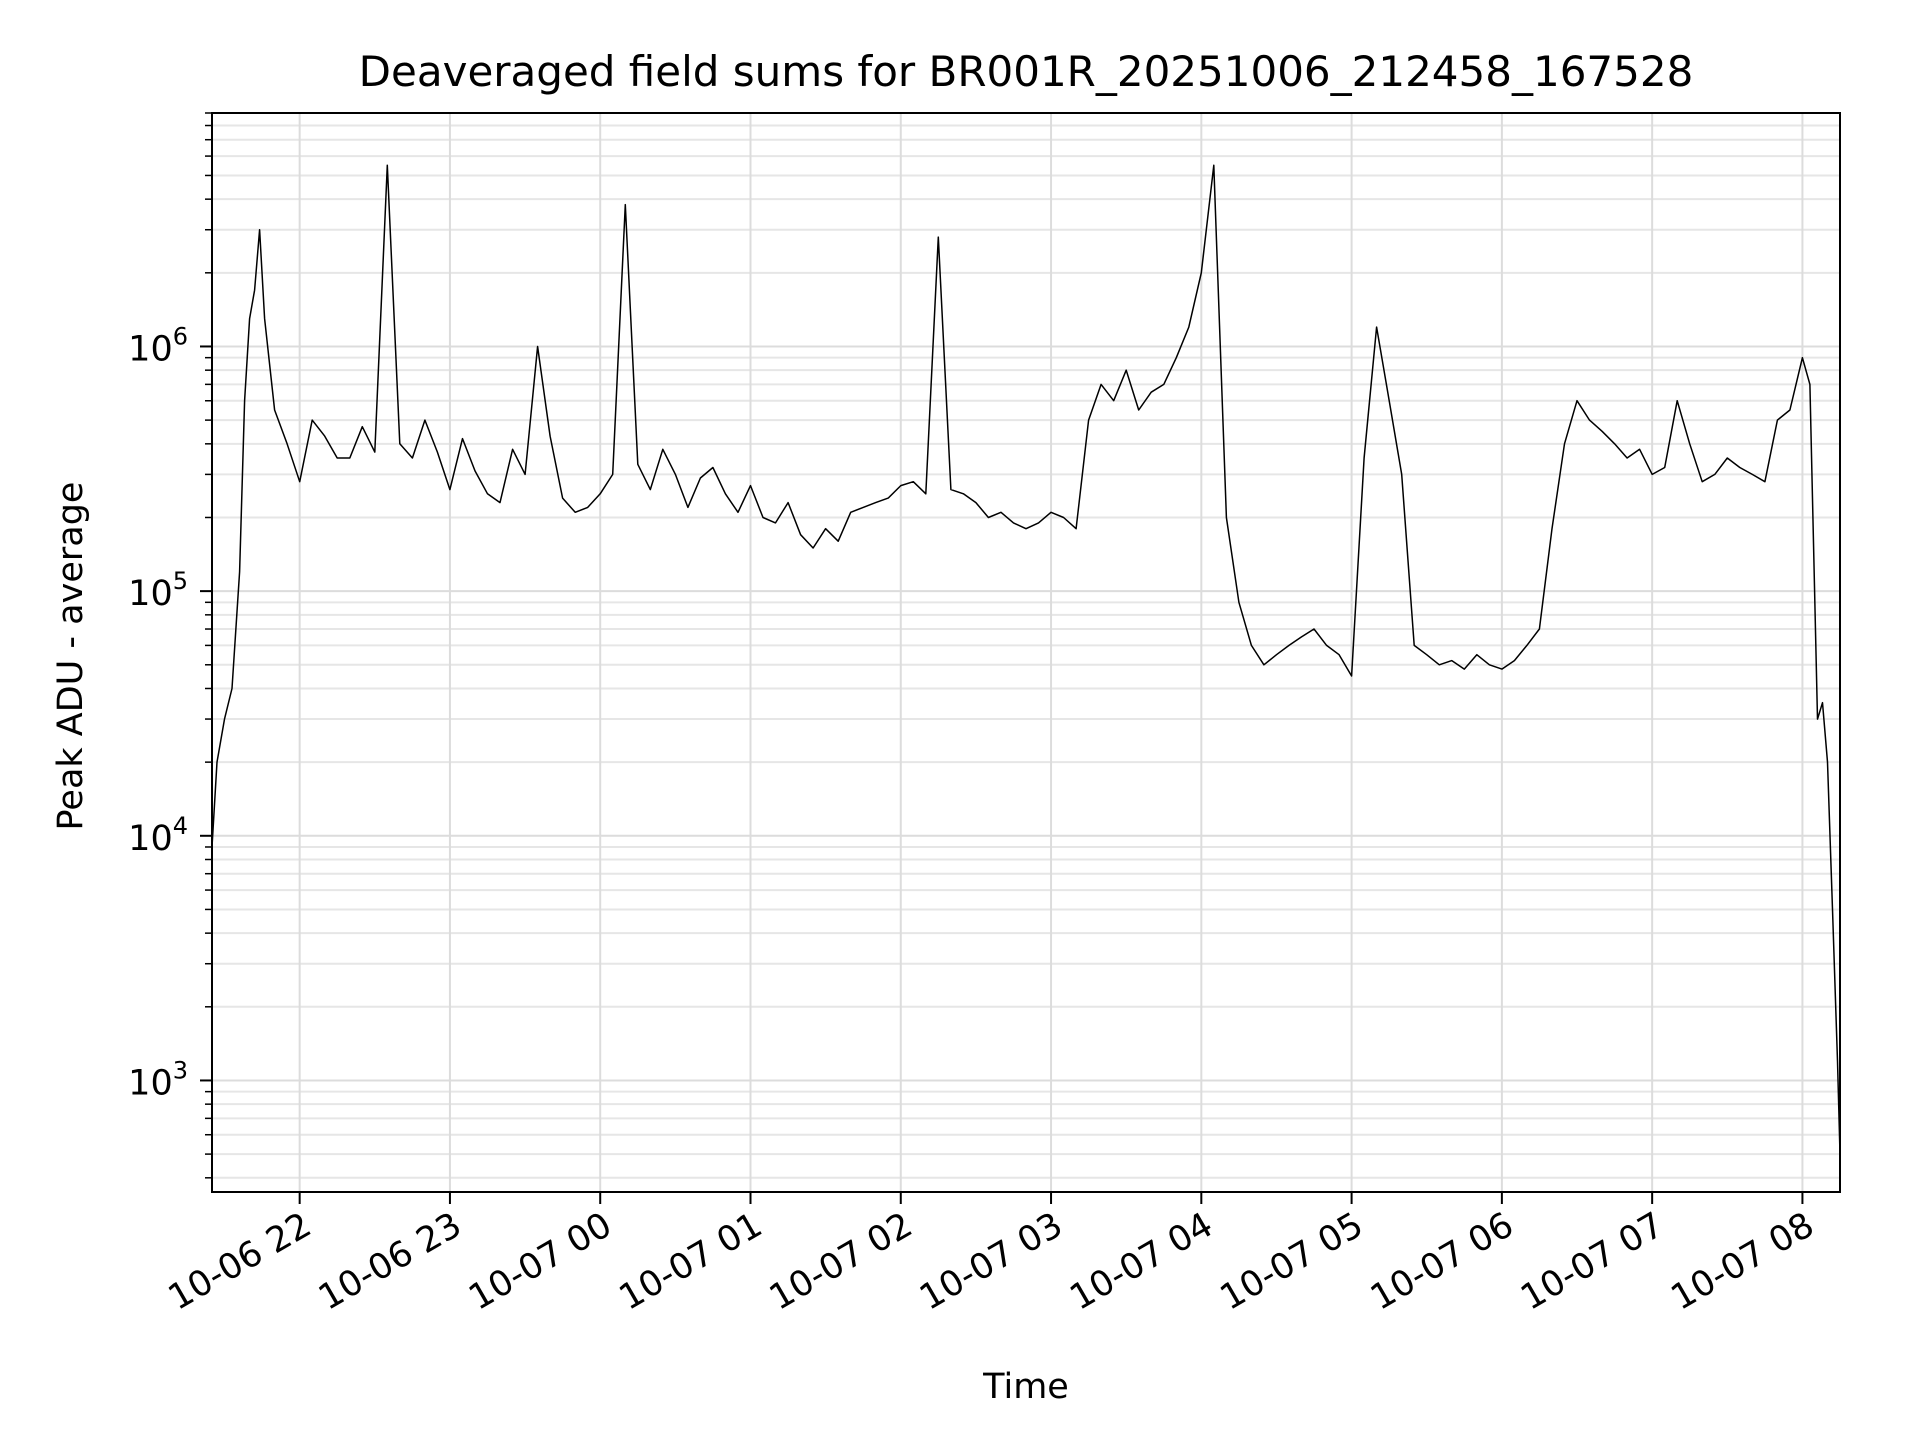 The height and width of the screenshot is (1440, 1920). What do you see at coordinates (158, 835) in the screenshot?
I see `y-tick-label: 10⁴` at bounding box center [158, 835].